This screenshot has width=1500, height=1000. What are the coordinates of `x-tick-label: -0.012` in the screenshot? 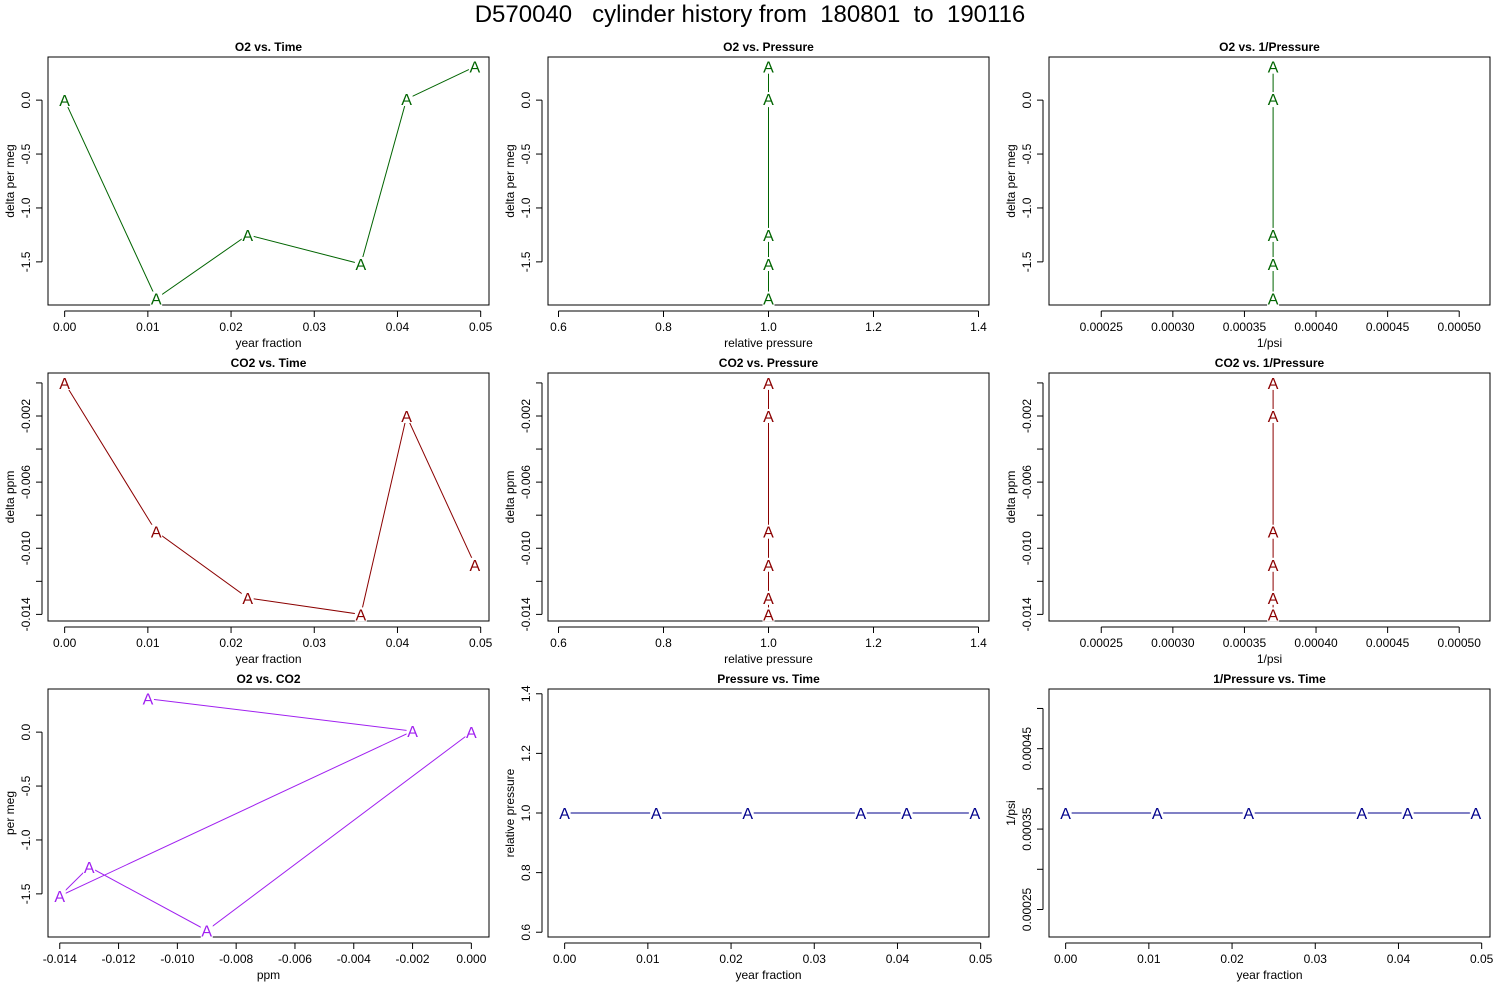 It's located at (119, 959).